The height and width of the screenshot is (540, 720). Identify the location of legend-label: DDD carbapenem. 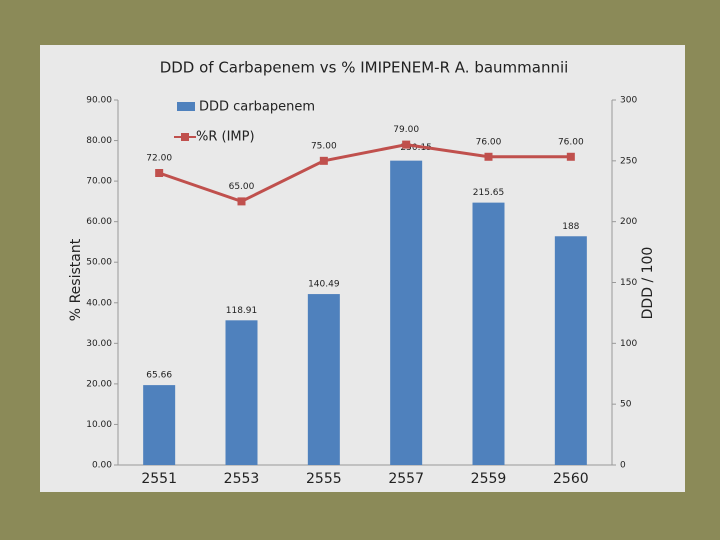
(257, 107).